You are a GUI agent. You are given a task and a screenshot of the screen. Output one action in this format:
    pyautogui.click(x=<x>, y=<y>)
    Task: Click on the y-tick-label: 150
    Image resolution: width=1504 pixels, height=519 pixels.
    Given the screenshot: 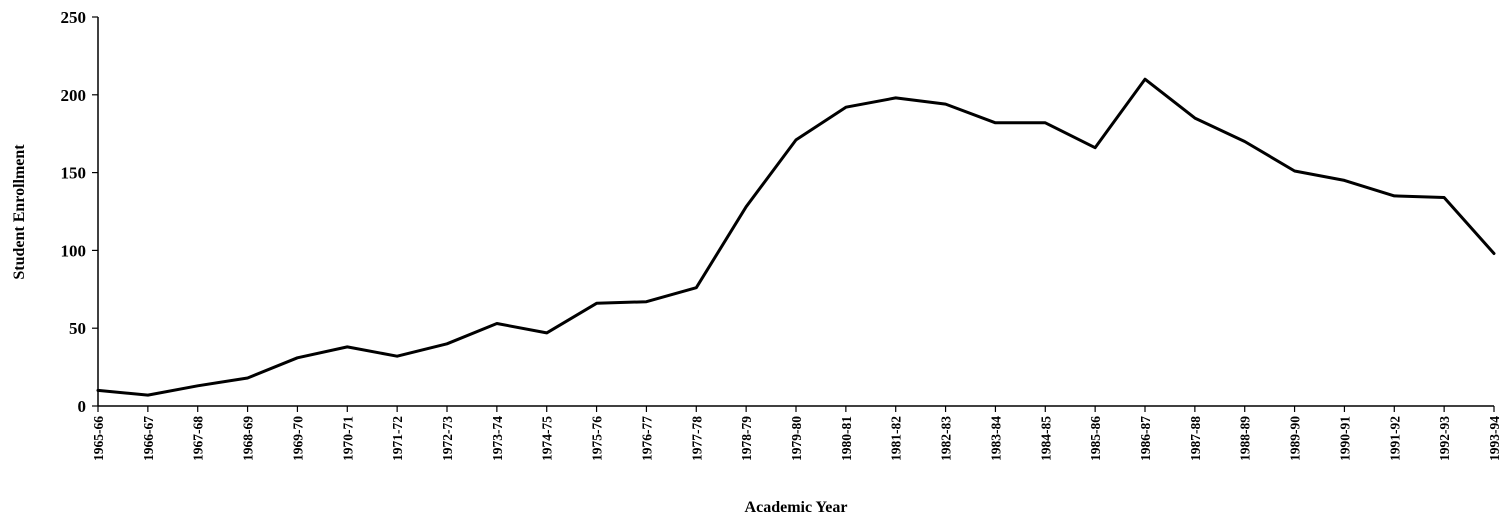 What is the action you would take?
    pyautogui.click(x=74, y=173)
    